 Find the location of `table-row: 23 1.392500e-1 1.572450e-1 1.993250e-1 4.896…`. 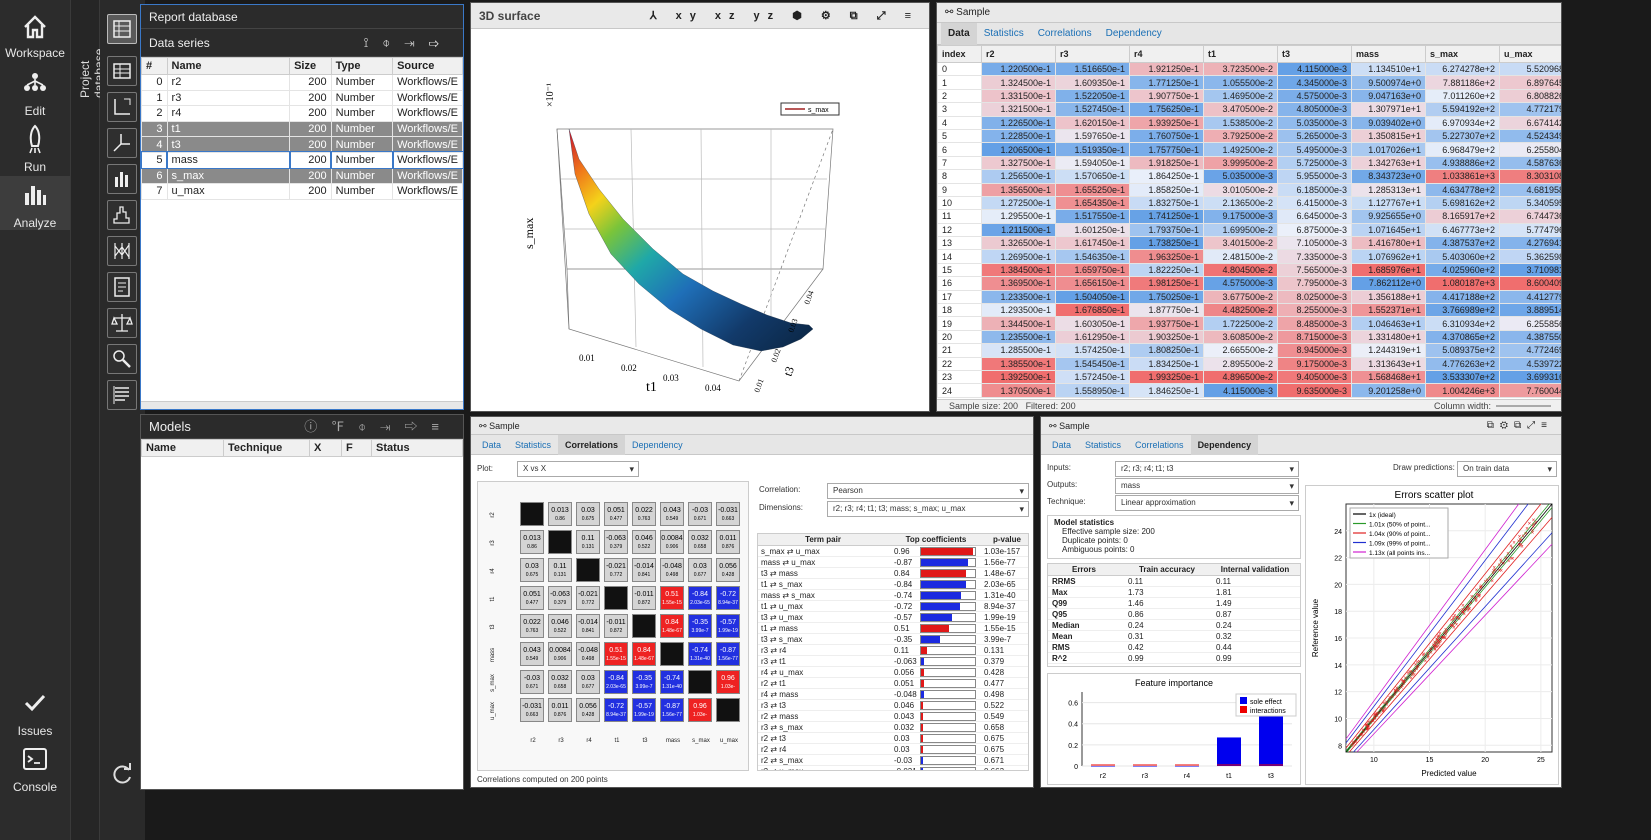

table-row: 23 1.392500e-1 1.572450e-1 1.993250e-1 4.896… is located at coordinates (1249, 377).